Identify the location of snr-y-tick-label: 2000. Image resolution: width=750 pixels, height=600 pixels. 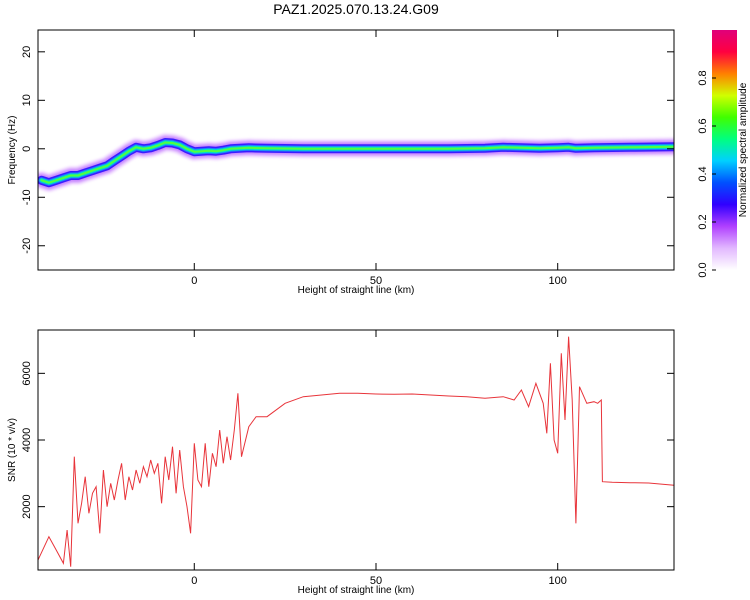
(27, 506).